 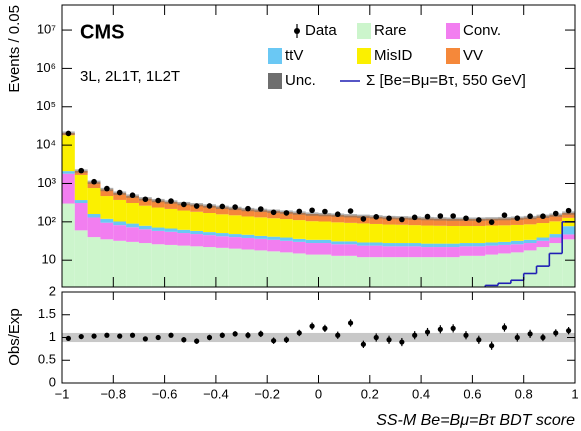 What do you see at coordinates (49, 259) in the screenshot?
I see `y-tick-label: 10` at bounding box center [49, 259].